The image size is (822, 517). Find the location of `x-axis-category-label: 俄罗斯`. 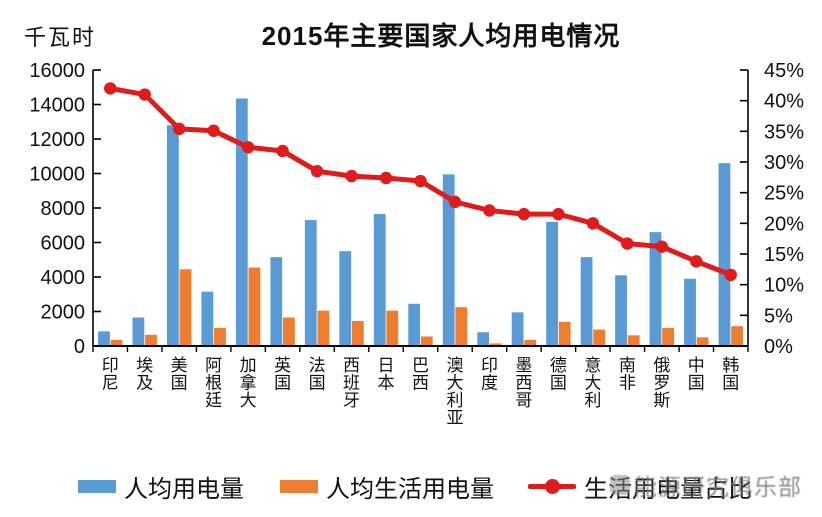

x-axis-category-label: 俄罗斯 is located at coordinates (661, 383).